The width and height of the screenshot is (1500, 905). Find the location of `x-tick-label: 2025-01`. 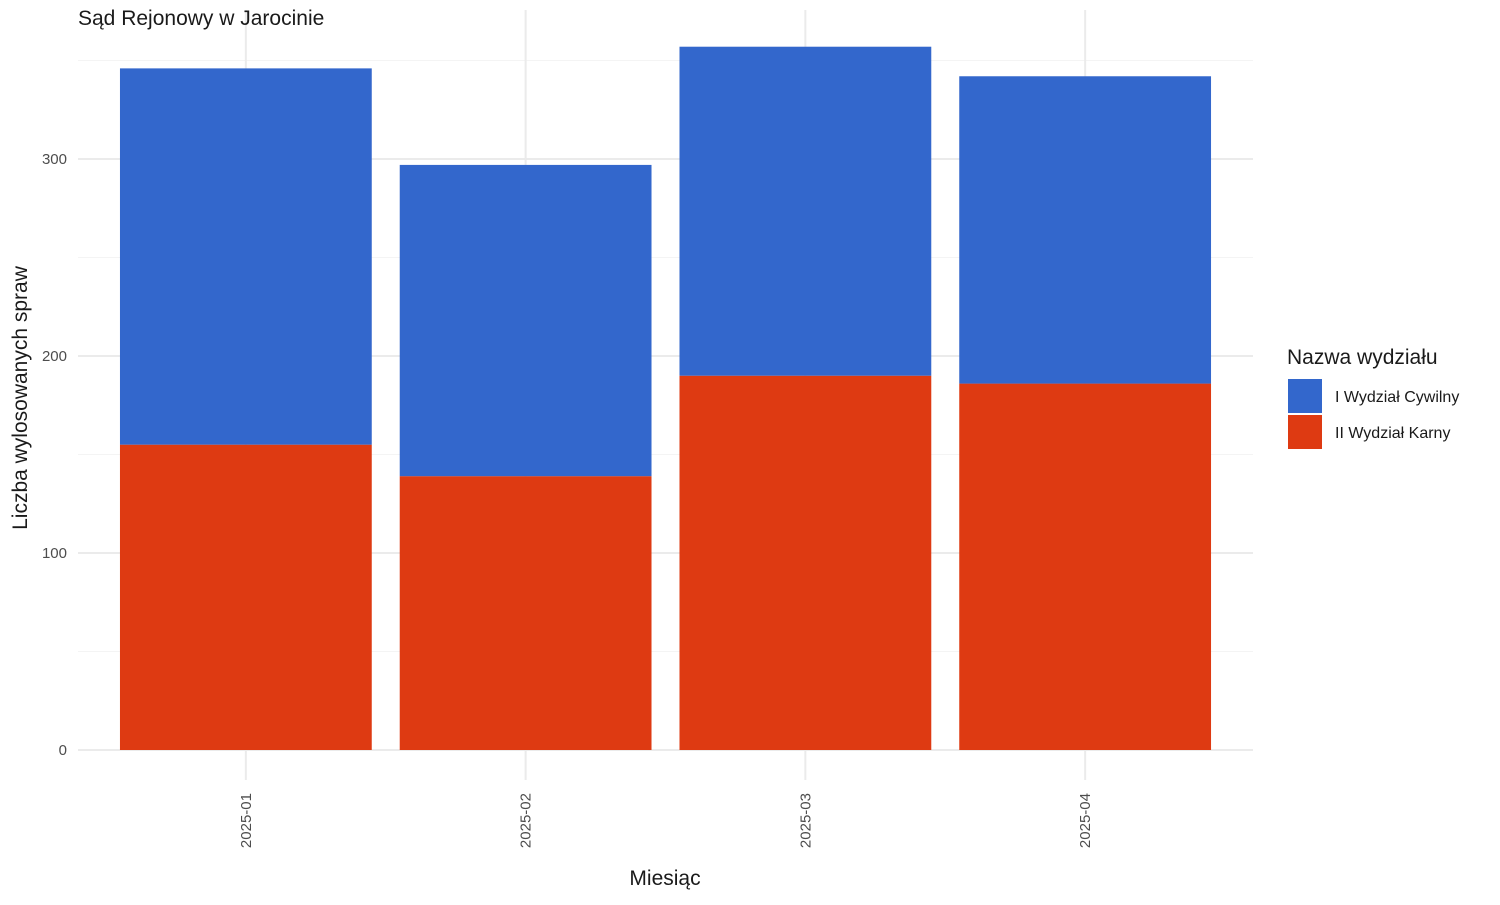

x-tick-label: 2025-01 is located at coordinates (246, 820).